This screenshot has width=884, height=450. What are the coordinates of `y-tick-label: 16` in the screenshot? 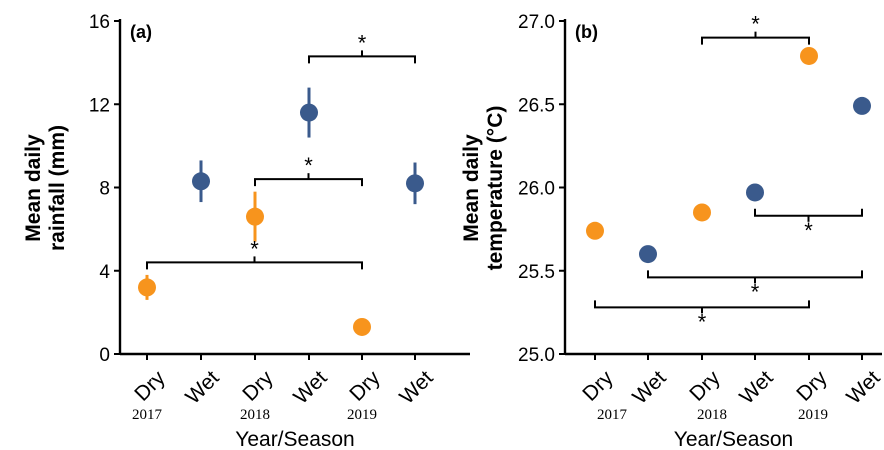 It's located at (99, 22).